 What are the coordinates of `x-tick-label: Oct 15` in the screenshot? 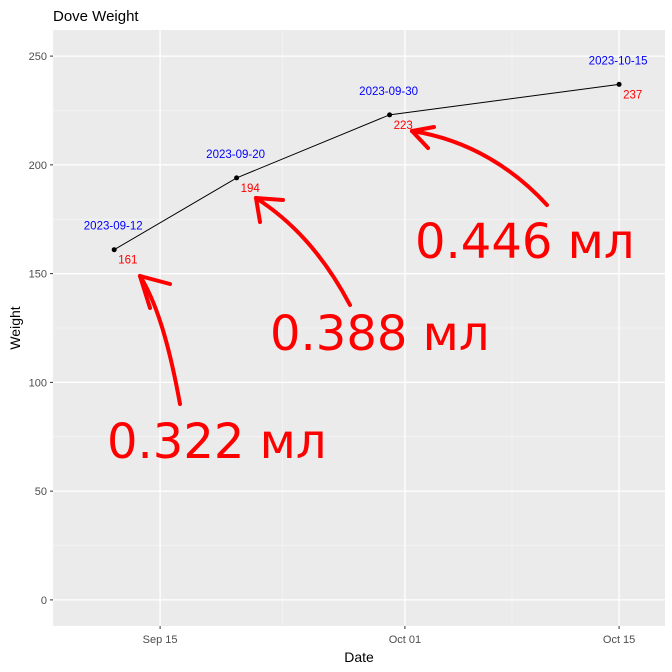 It's located at (619, 640).